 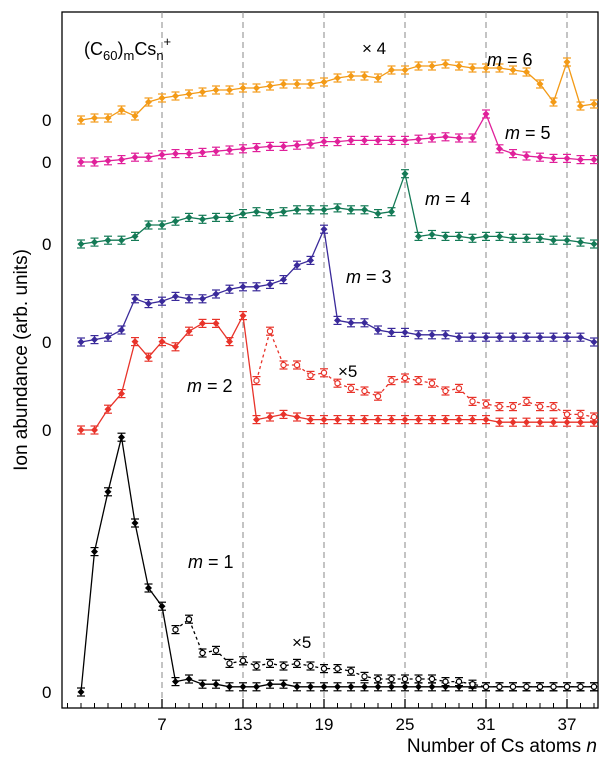 I want to click on scale-note: × 4, so click(x=374, y=48).